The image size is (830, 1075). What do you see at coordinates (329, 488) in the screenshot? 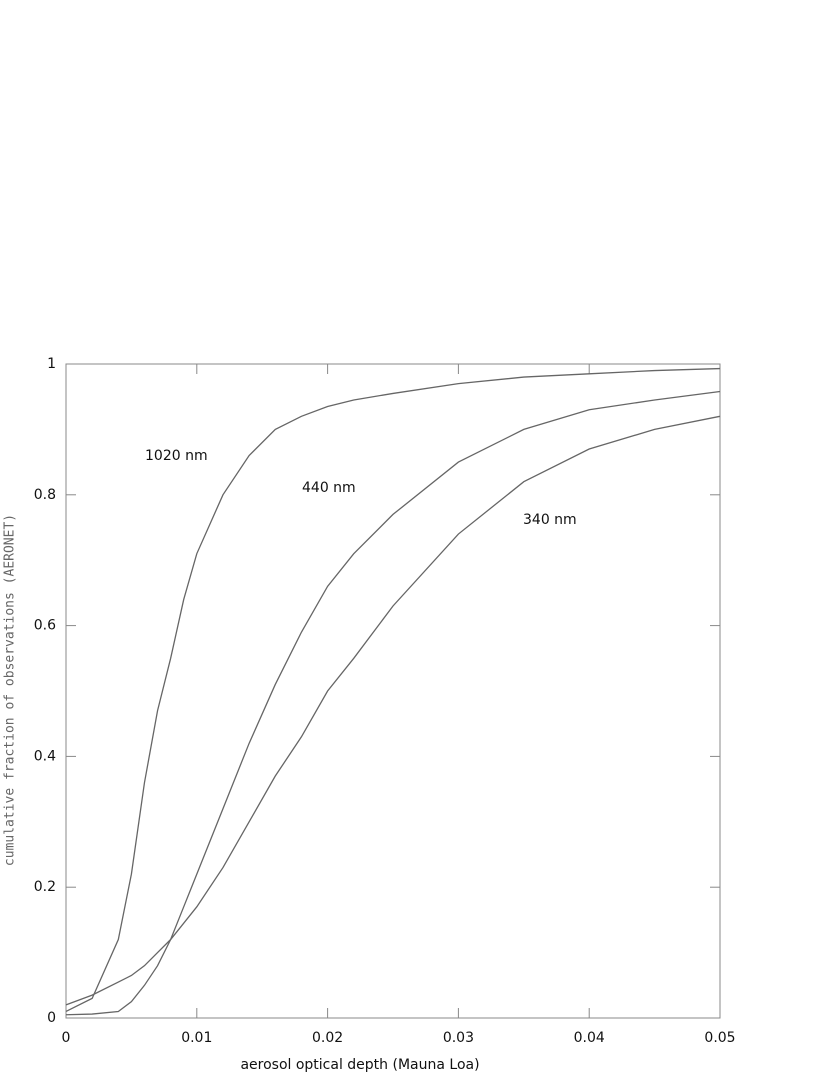
I see `series-label: 440 nm` at bounding box center [329, 488].